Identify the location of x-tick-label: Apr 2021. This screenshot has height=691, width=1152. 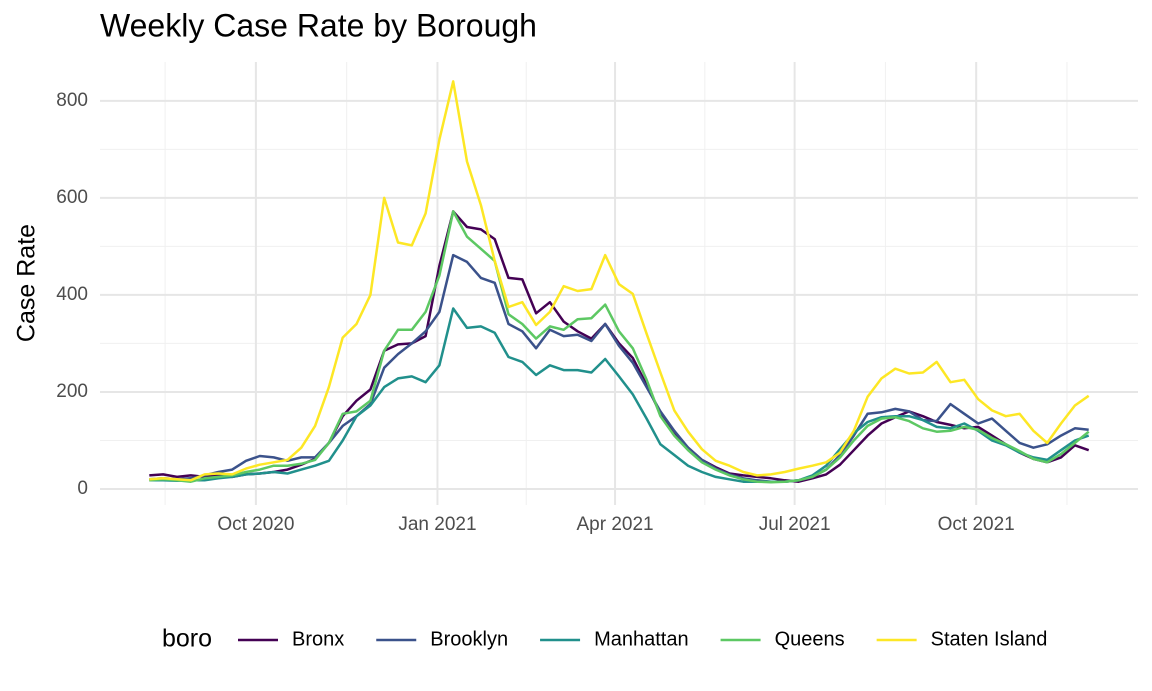
(614, 524).